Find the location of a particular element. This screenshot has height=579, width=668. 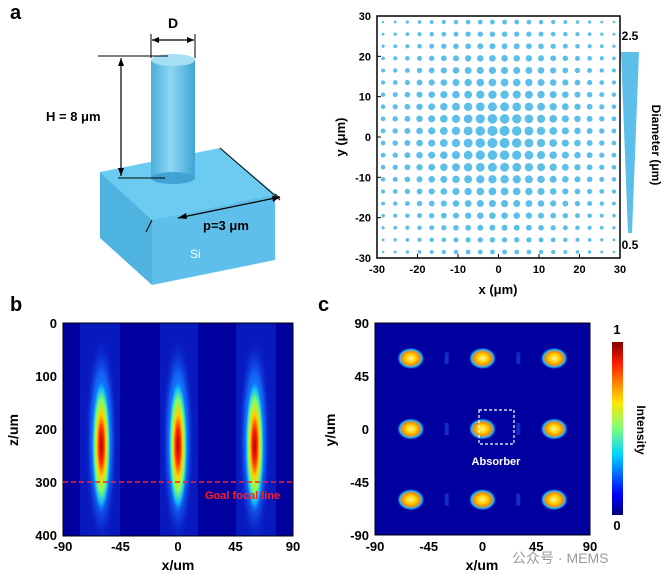

b-xtick-1: -45 is located at coordinates (120, 546).